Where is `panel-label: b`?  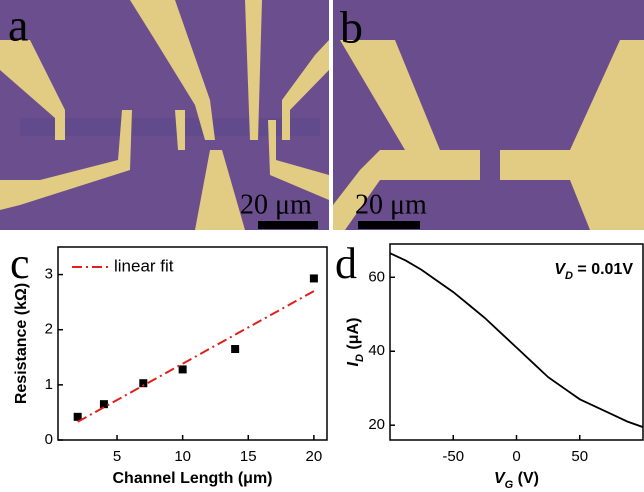
panel-label: b is located at coordinates (351, 27).